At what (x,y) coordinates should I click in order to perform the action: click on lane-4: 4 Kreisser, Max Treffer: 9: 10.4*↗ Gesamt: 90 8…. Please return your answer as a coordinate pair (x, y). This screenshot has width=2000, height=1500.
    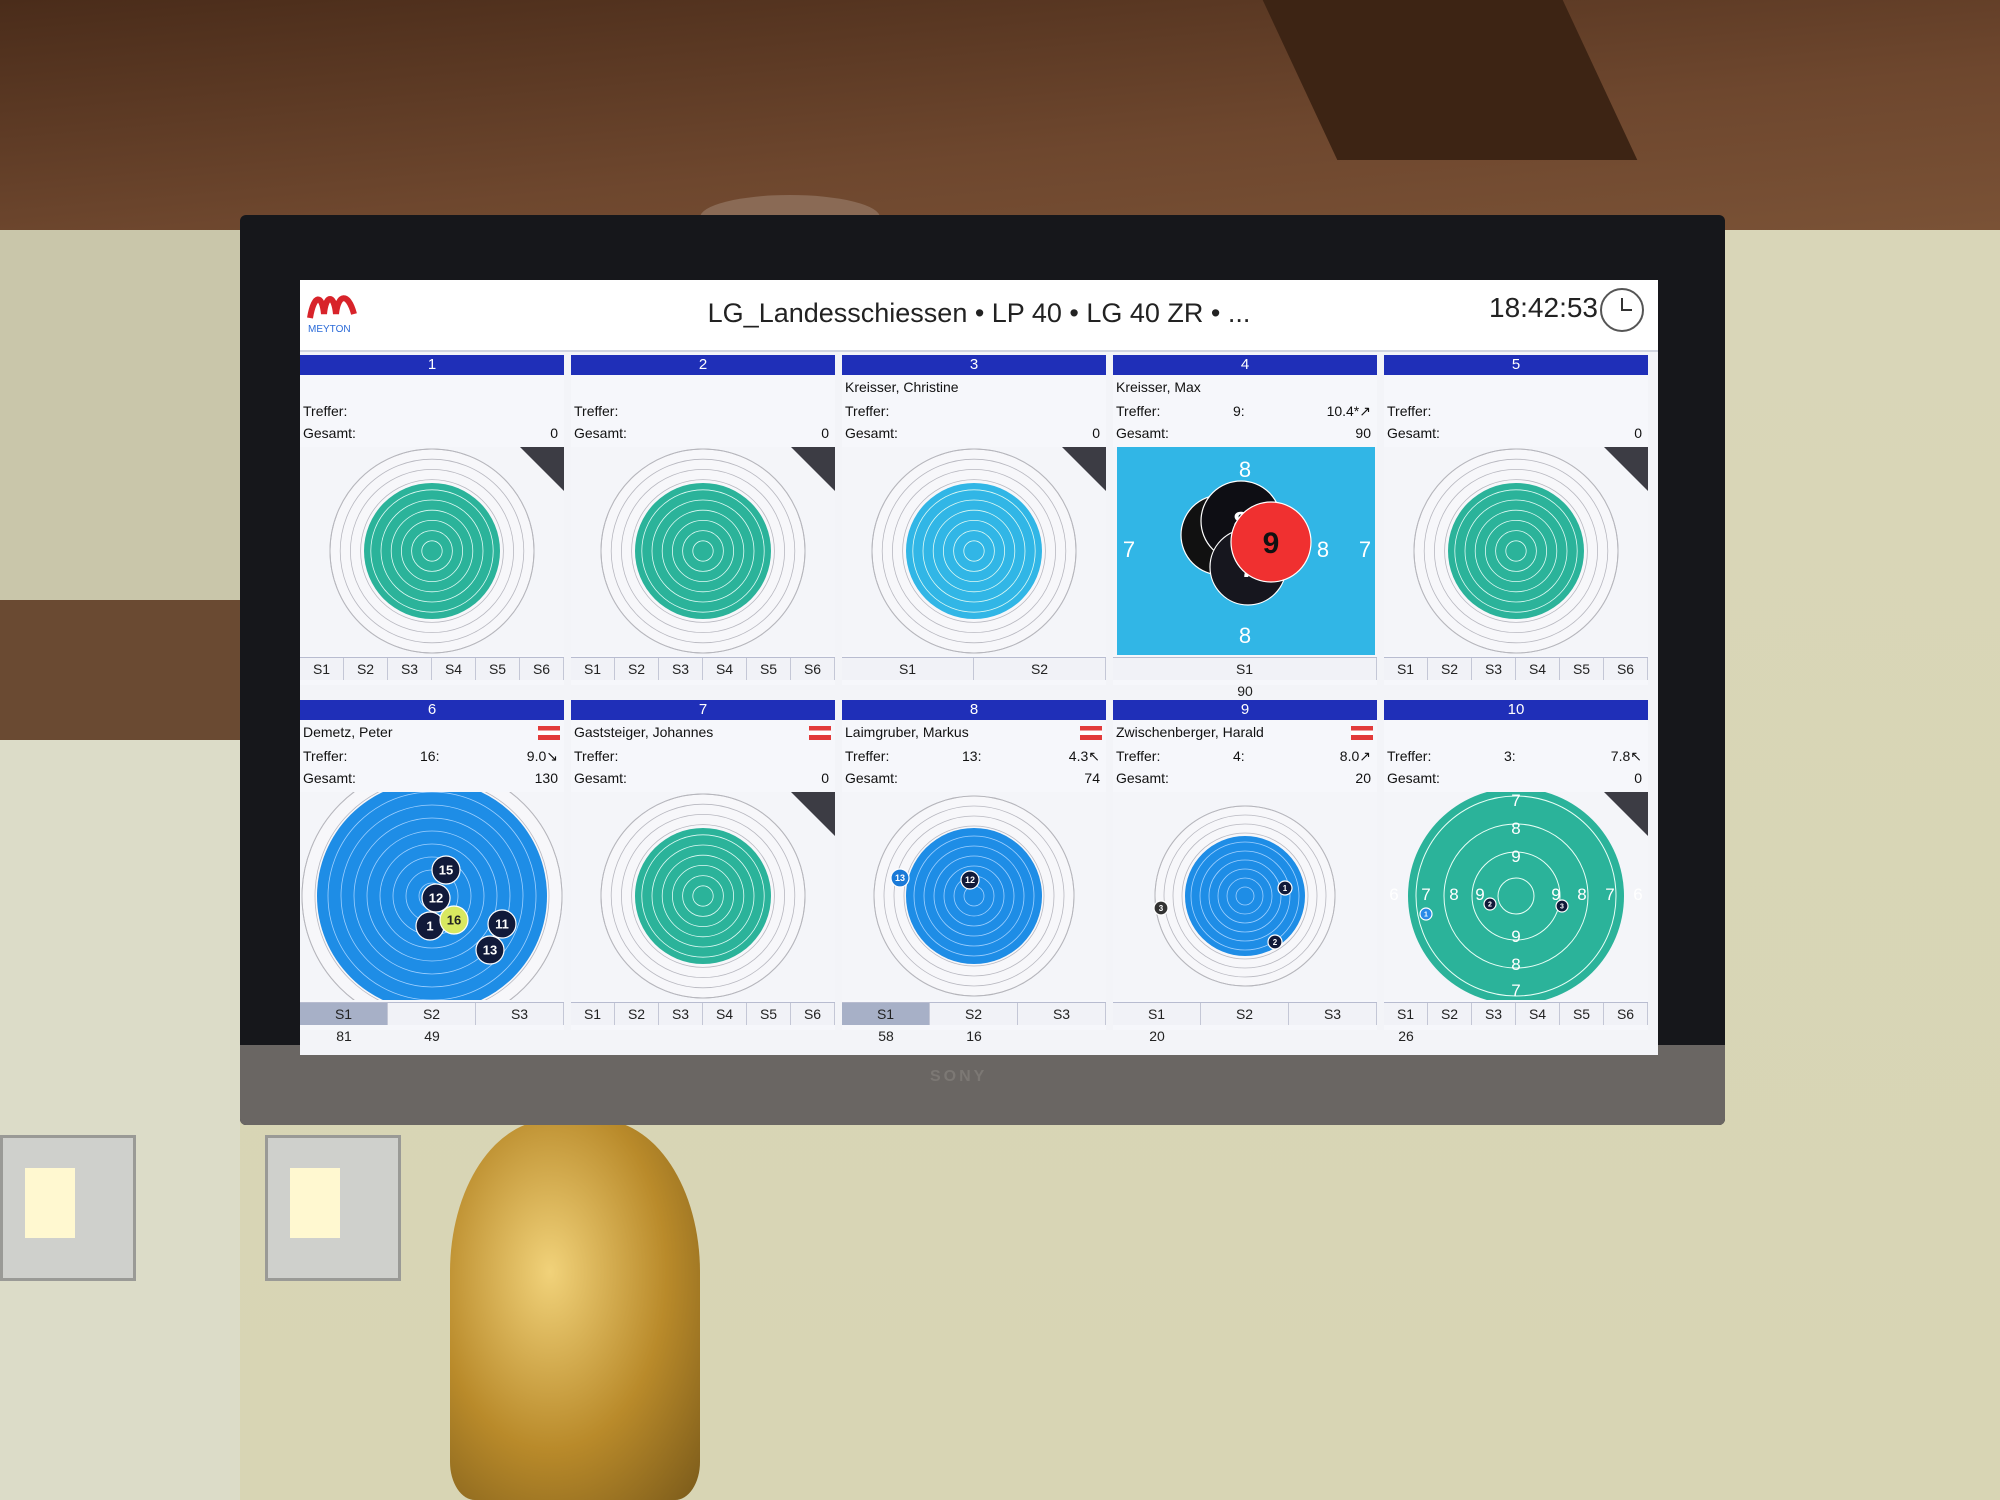
    Looking at the image, I should click on (1245, 527).